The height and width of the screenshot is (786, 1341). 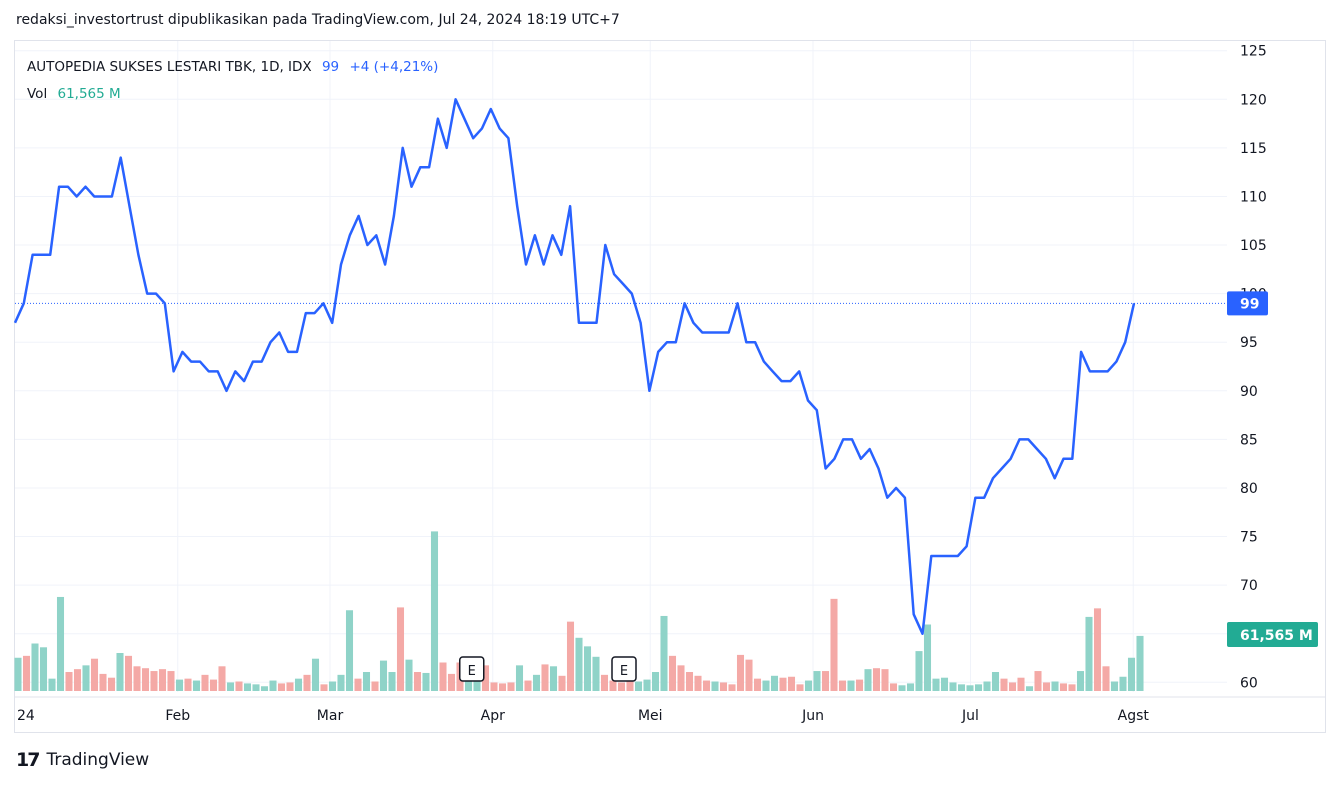 What do you see at coordinates (1253, 246) in the screenshot?
I see `y-tick-label: 105` at bounding box center [1253, 246].